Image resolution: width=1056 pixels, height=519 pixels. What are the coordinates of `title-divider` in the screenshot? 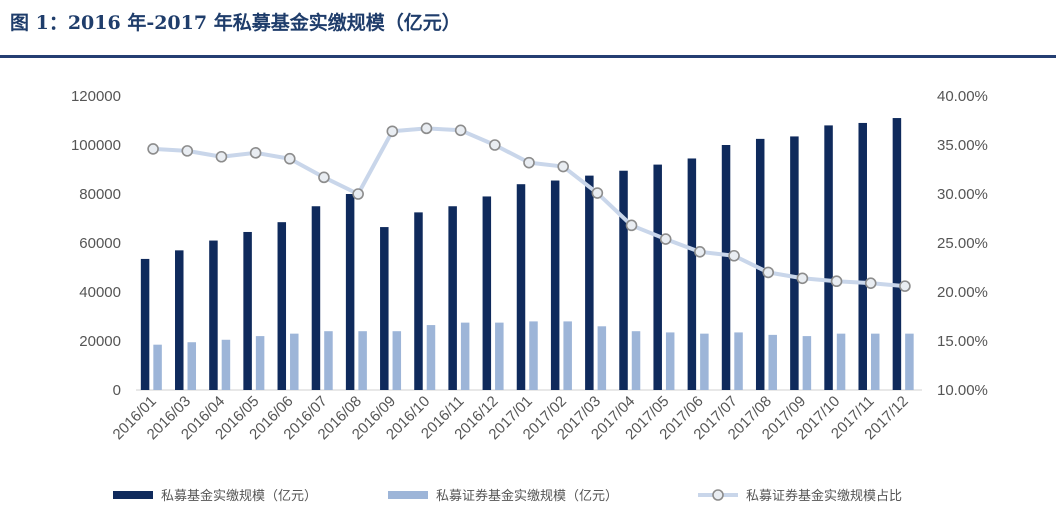 It's located at (528, 56).